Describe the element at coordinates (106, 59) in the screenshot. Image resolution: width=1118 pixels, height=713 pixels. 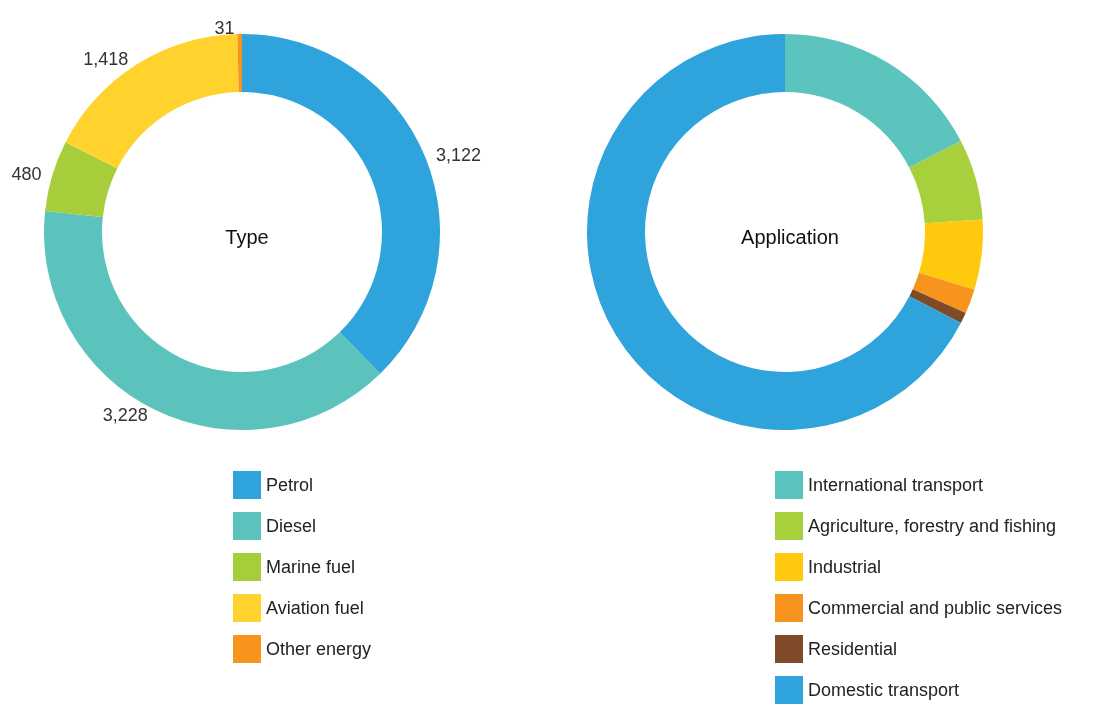
I see `data-label: 1,418` at that location.